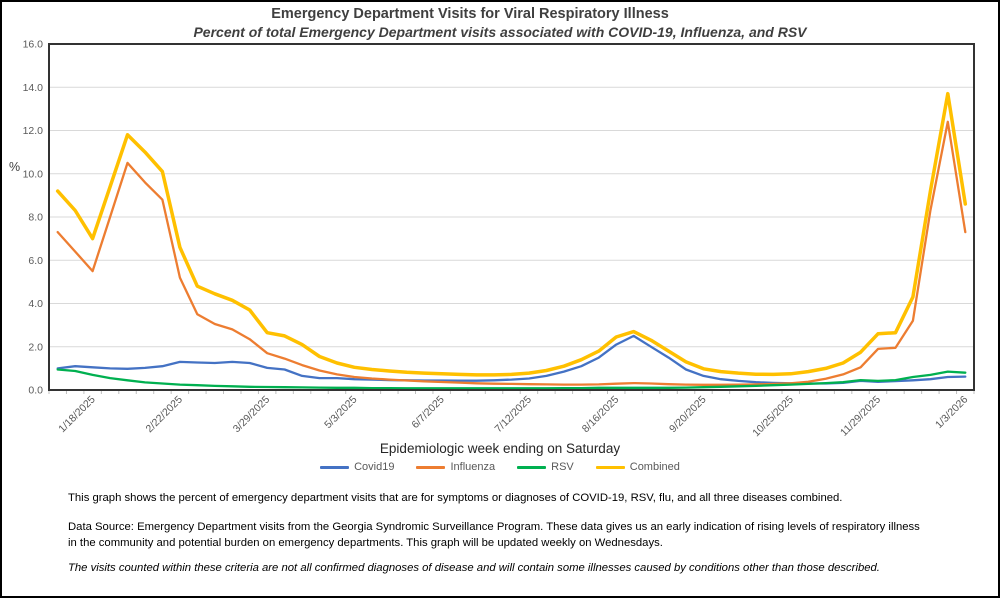 The height and width of the screenshot is (598, 1000). I want to click on legend-item-influenza: Influenza, so click(455, 467).